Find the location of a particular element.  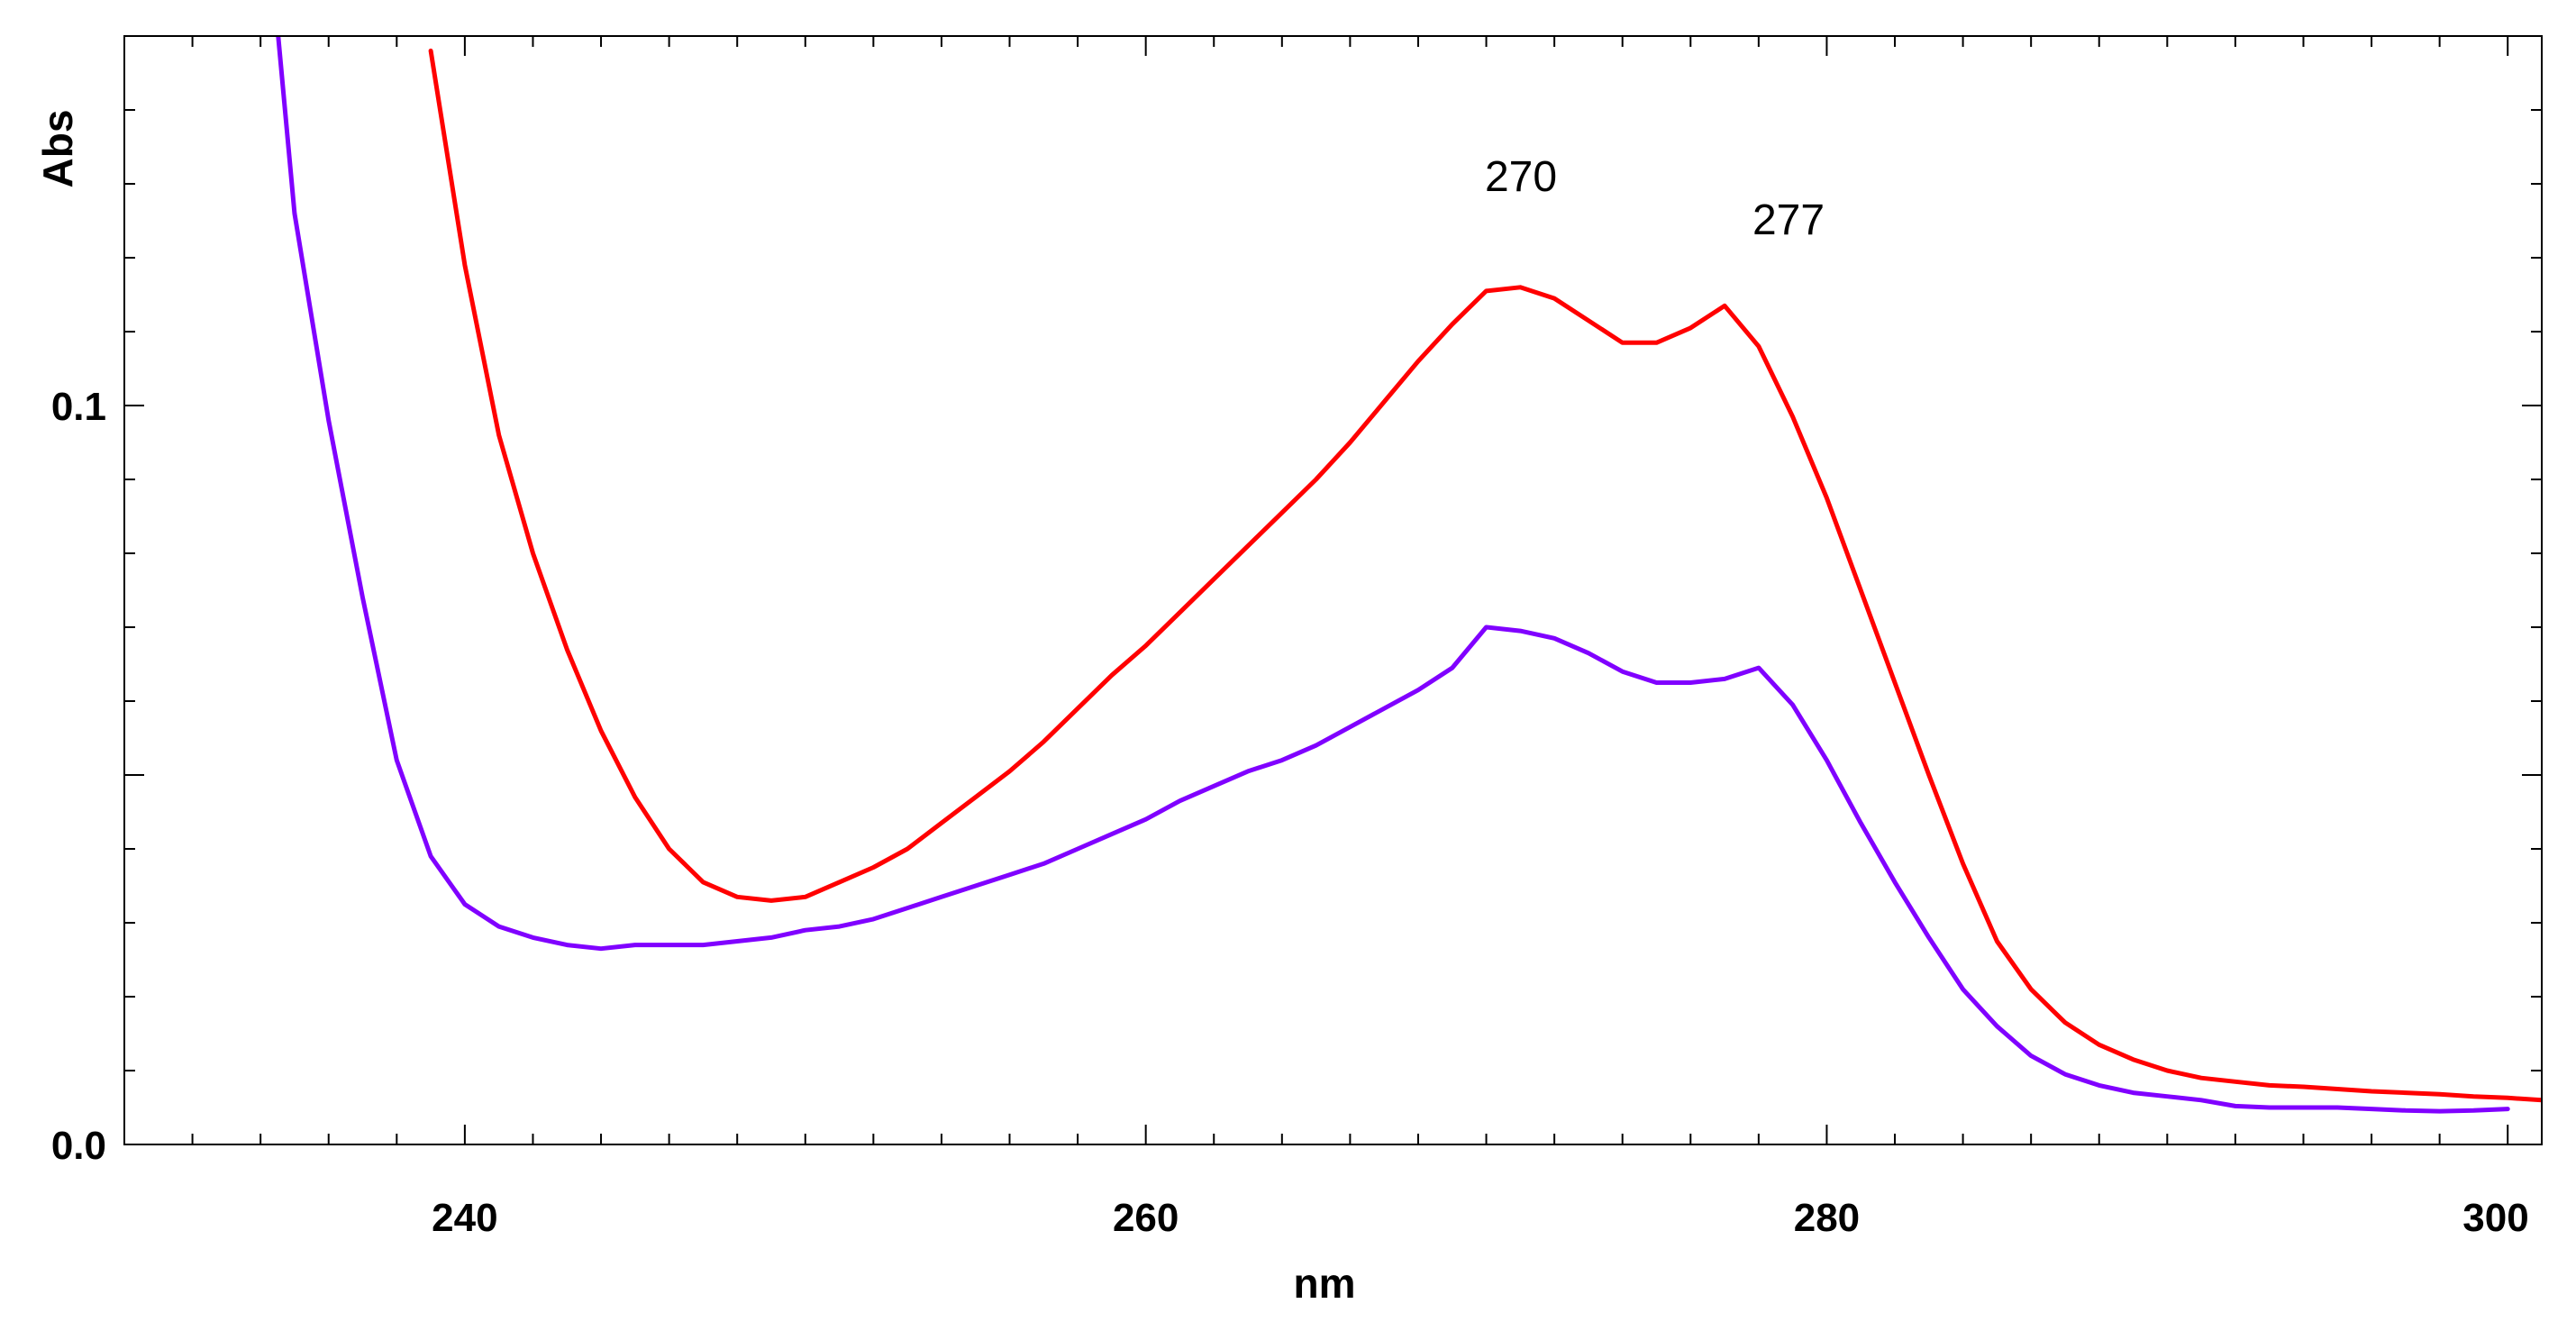

peak-label: 270 is located at coordinates (1521, 177).